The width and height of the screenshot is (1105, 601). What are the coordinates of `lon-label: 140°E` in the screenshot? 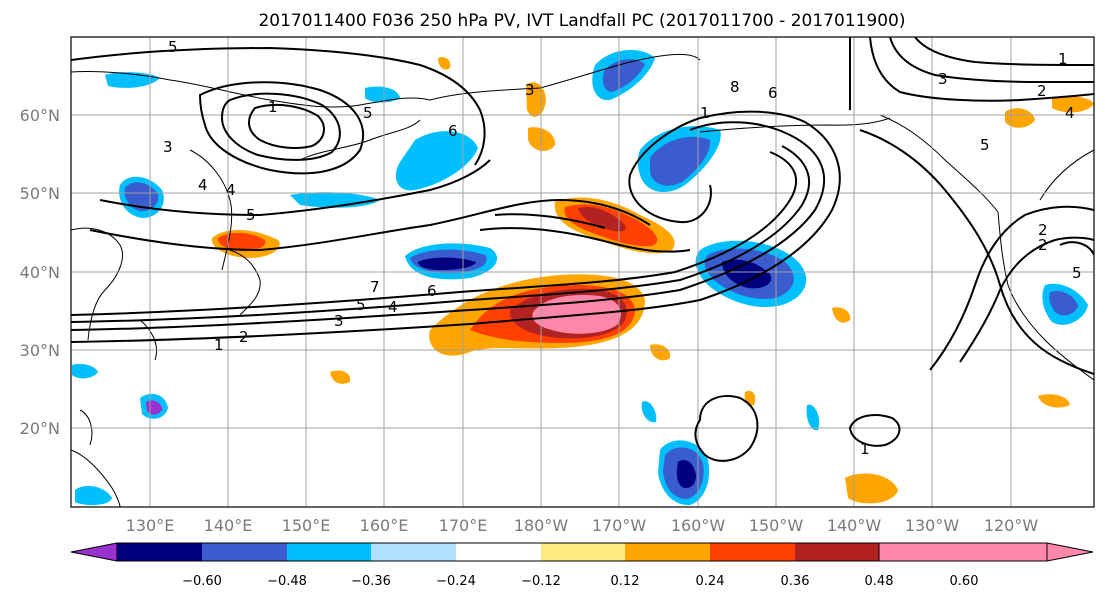 It's located at (228, 525).